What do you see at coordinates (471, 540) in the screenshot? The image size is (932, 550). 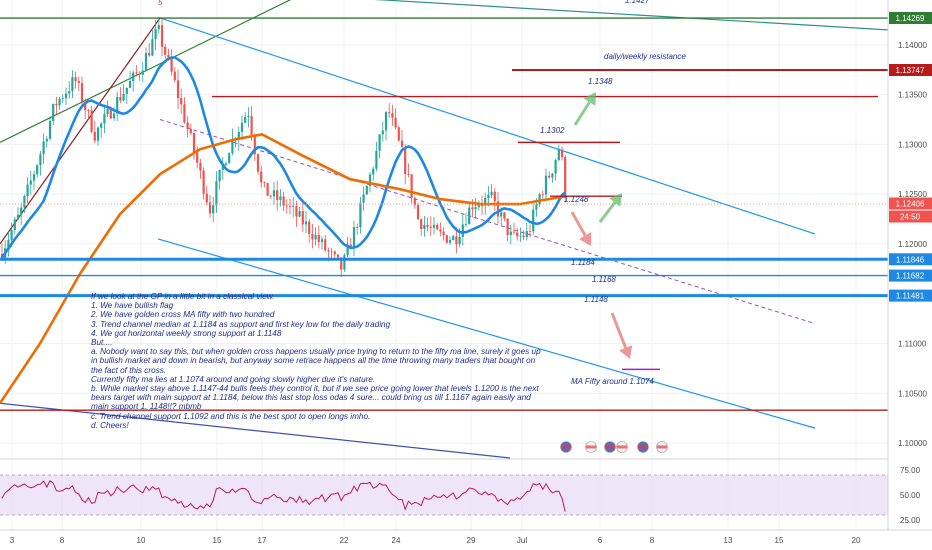 I see `time-tick-7: 29` at bounding box center [471, 540].